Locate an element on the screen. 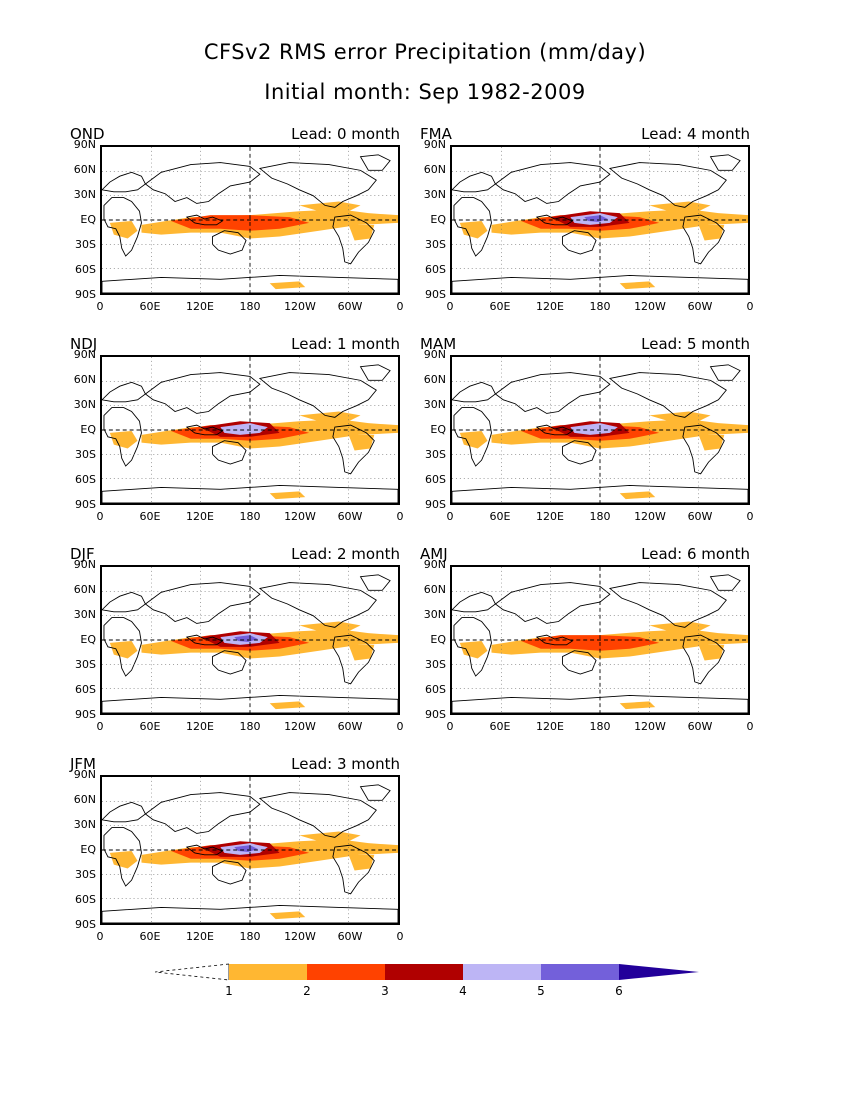 This screenshot has width=850, height=1100. panel-lead-label: Lead: 0 month is located at coordinates (345, 134).